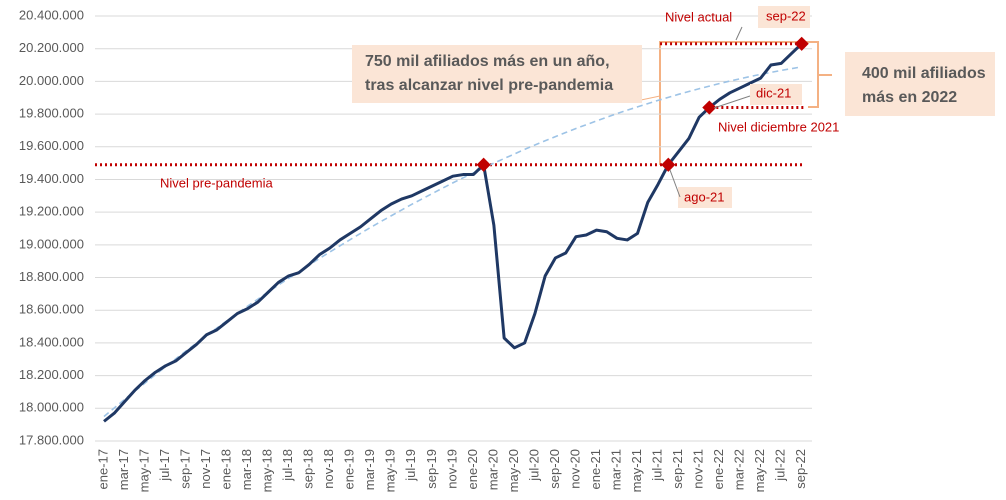 The height and width of the screenshot is (500, 1006). I want to click on x-tick-label: may-22, so click(759, 470).